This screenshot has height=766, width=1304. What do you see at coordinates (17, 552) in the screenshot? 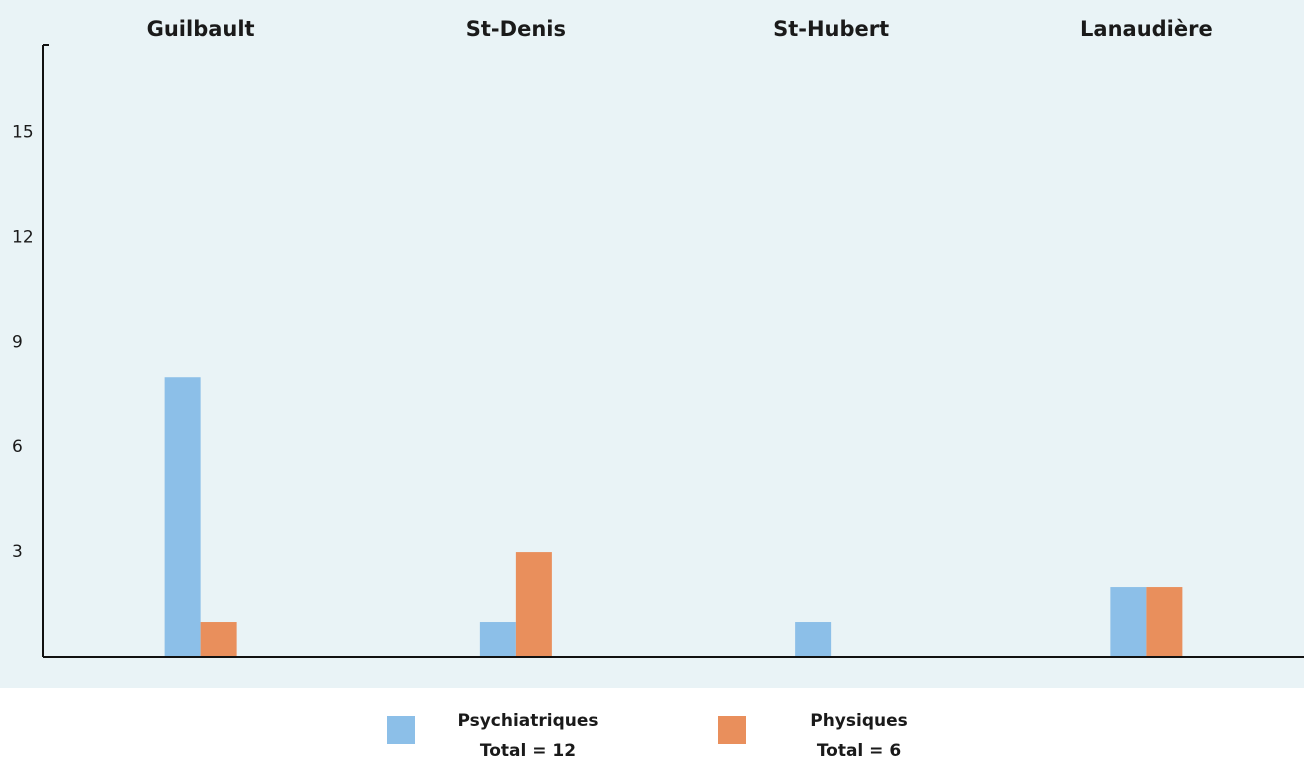
I see `y-tick-label: 3` at bounding box center [17, 552].